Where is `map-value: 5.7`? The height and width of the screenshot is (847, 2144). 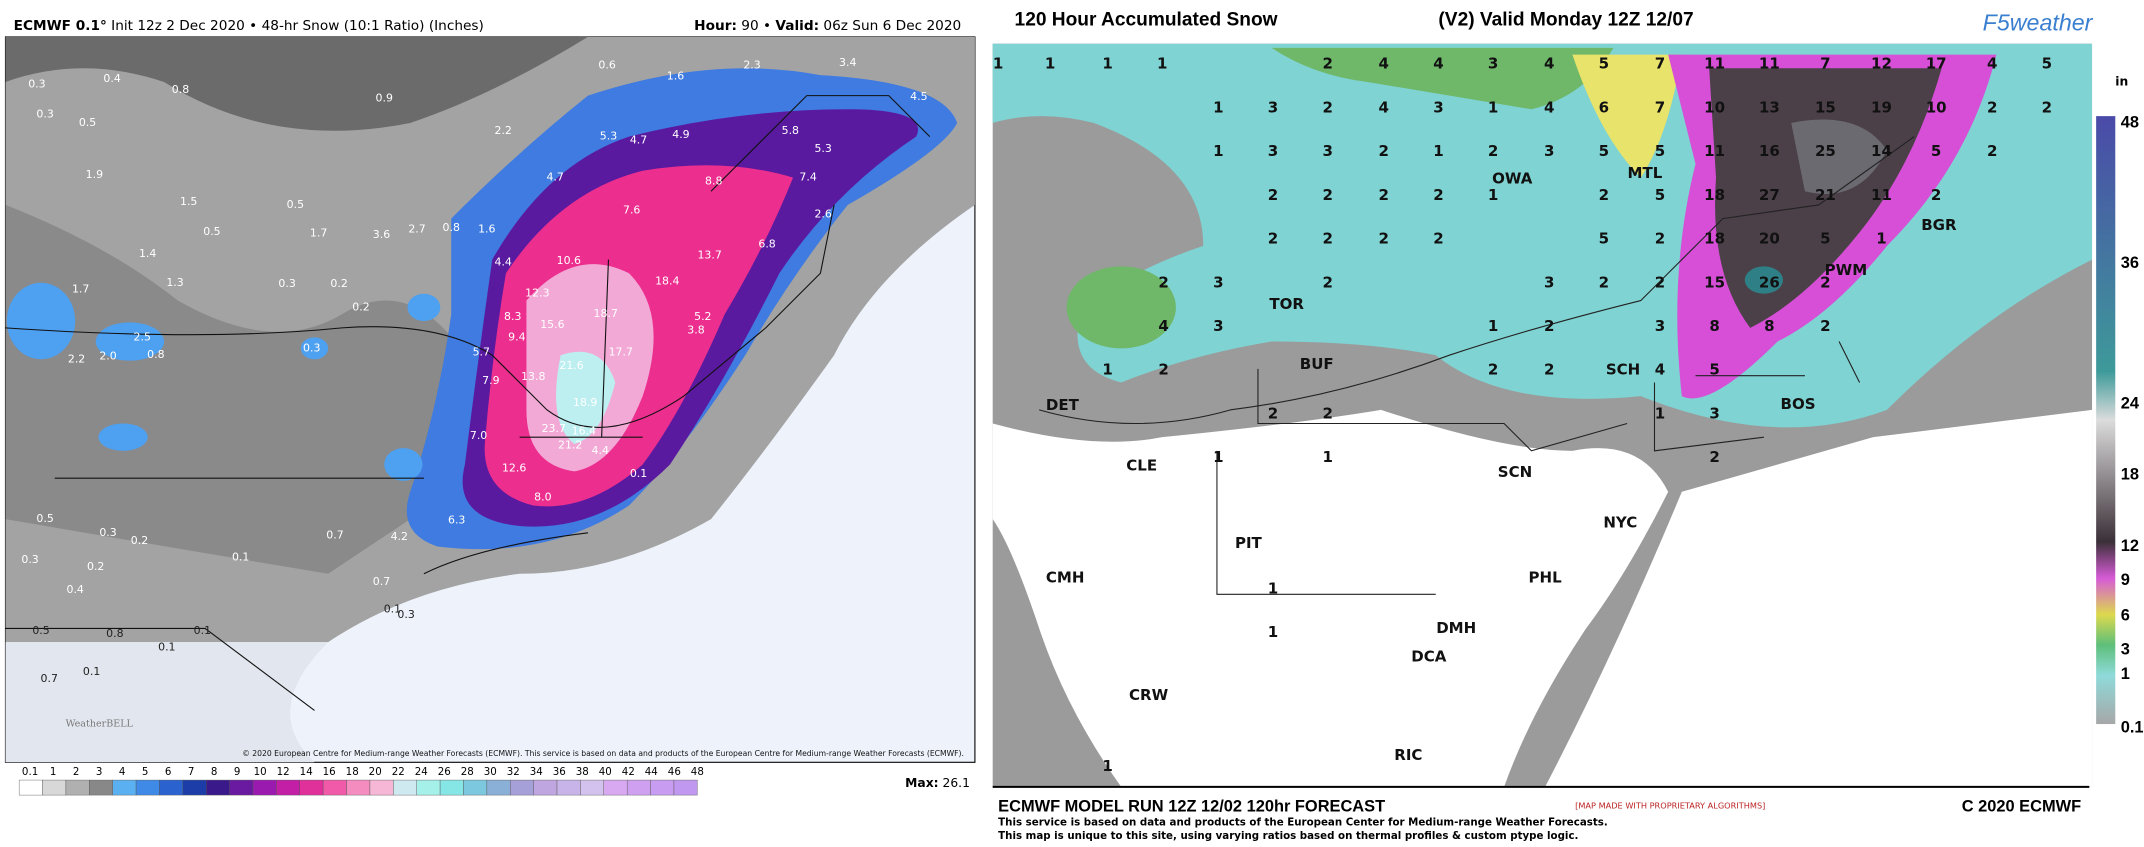
map-value: 5.7 is located at coordinates (481, 351).